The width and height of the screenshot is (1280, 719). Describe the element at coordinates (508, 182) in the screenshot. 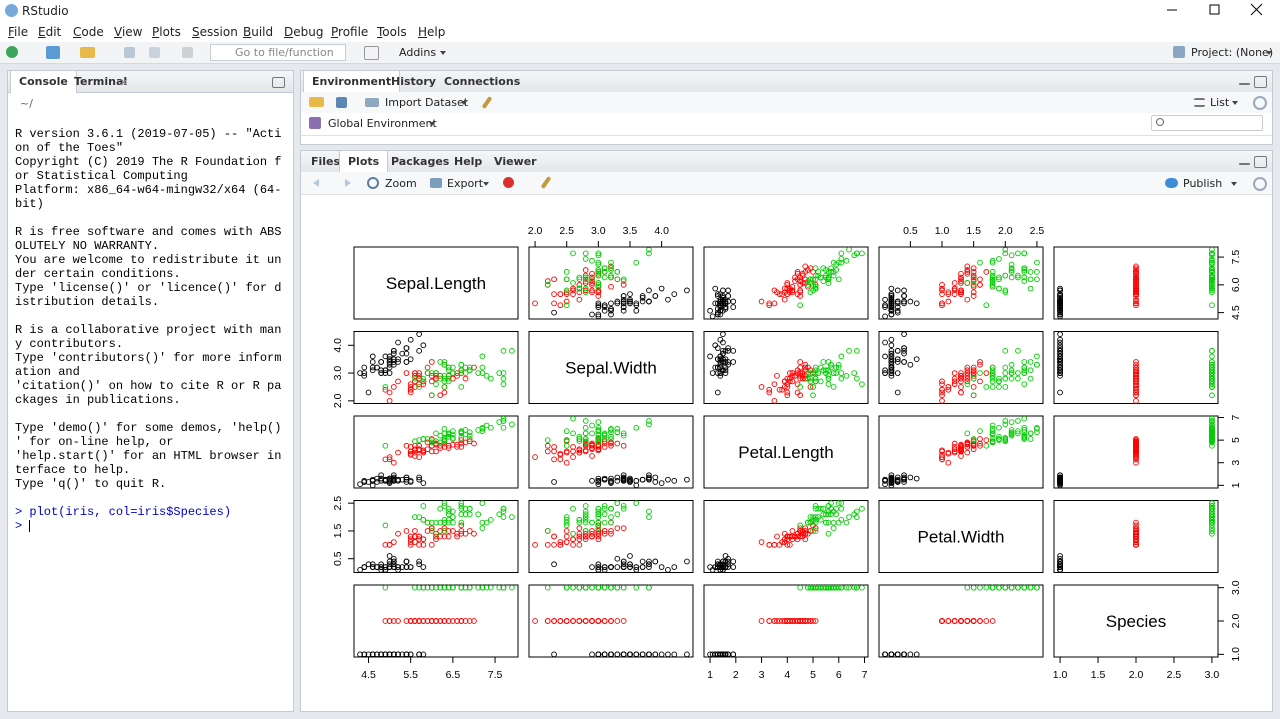

I see `remove-plot` at that location.